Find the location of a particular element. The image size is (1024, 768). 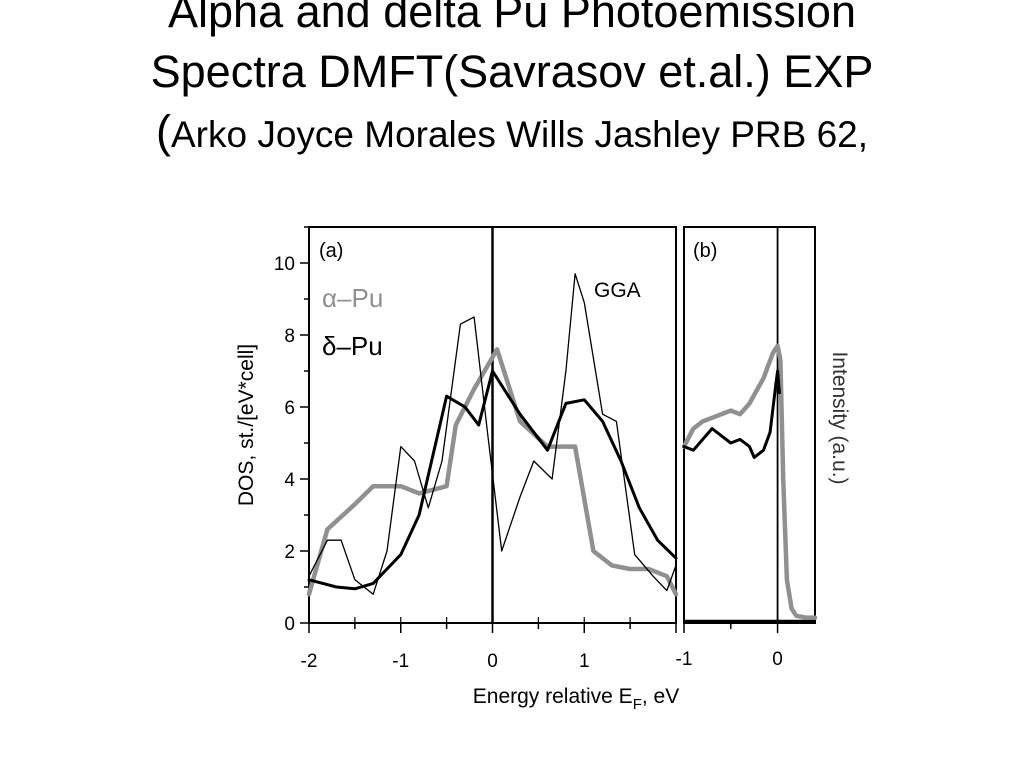

y-tick-label: 0 is located at coordinates (289, 624).